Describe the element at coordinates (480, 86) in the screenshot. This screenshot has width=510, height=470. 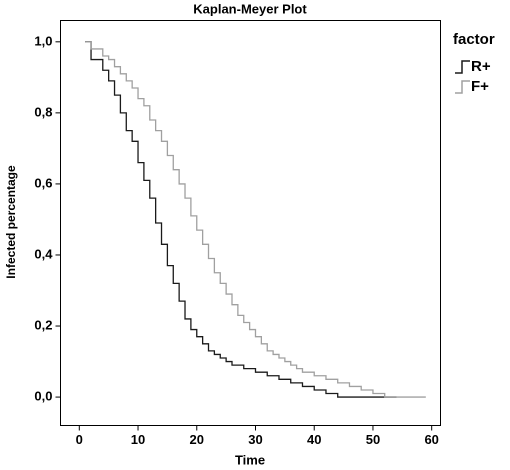
I see `legend-label: F+` at that location.